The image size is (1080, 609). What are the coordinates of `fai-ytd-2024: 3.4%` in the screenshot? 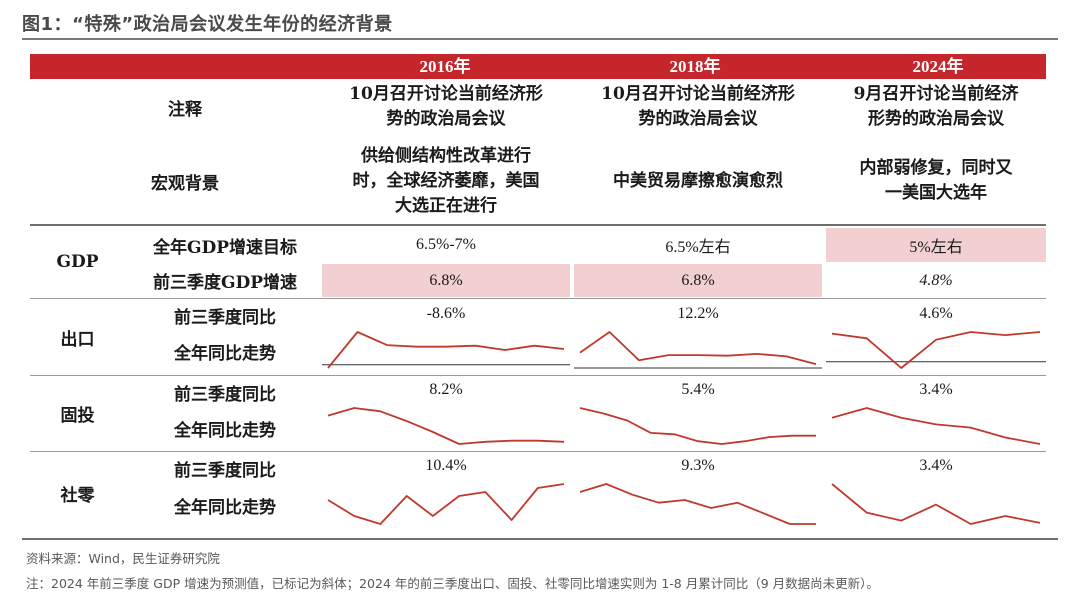 It's located at (936, 389).